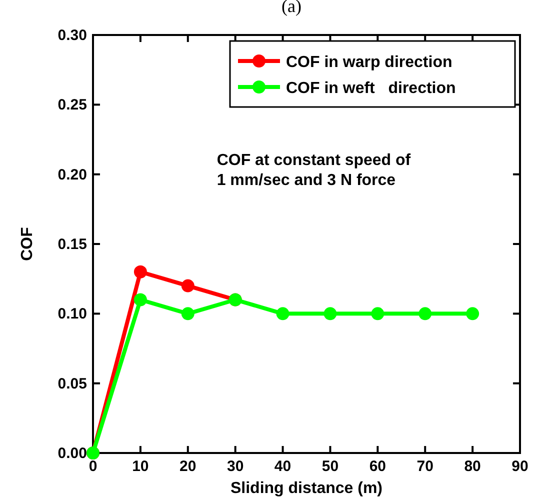 This screenshot has width=536, height=503. Describe the element at coordinates (377, 466) in the screenshot. I see `x-tick-label: 60` at that location.